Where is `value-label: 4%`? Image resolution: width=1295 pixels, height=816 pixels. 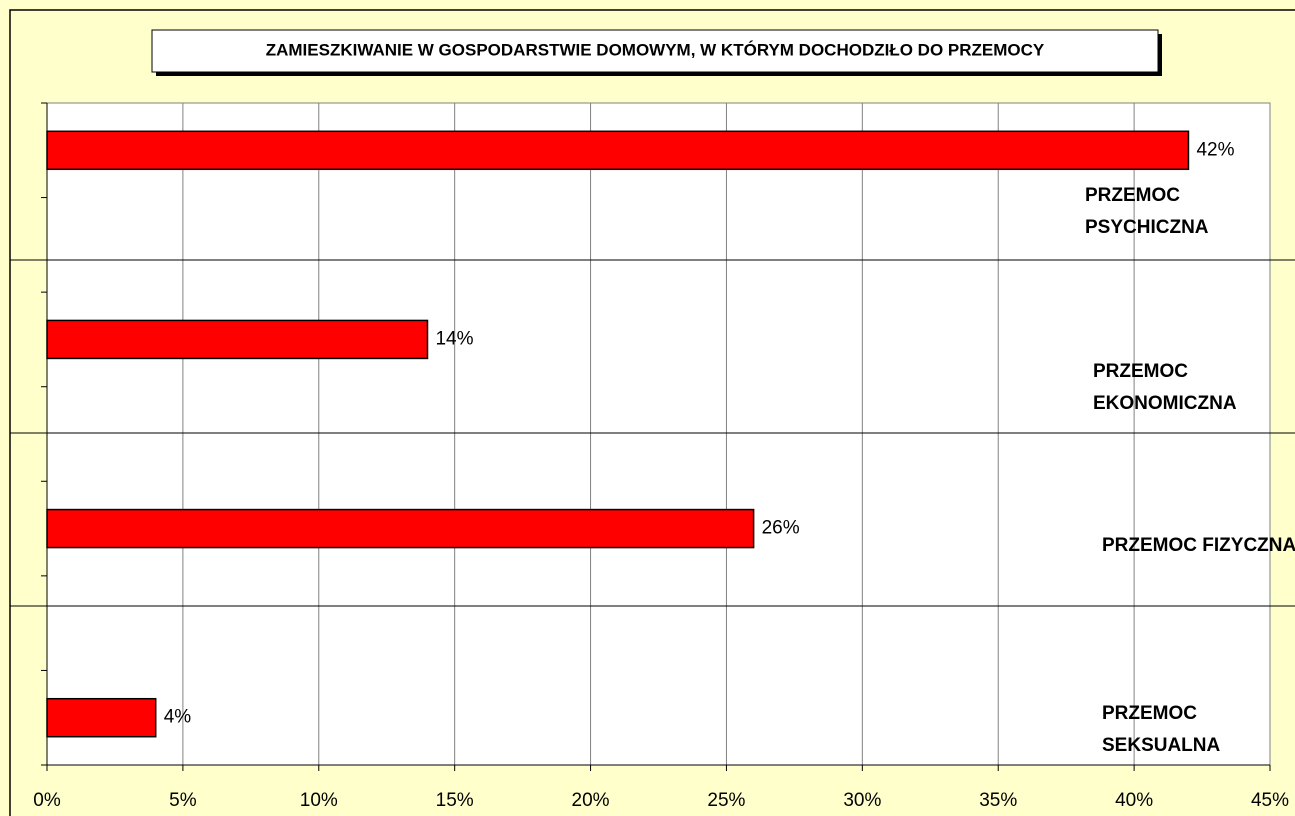 value-label: 4% is located at coordinates (178, 717).